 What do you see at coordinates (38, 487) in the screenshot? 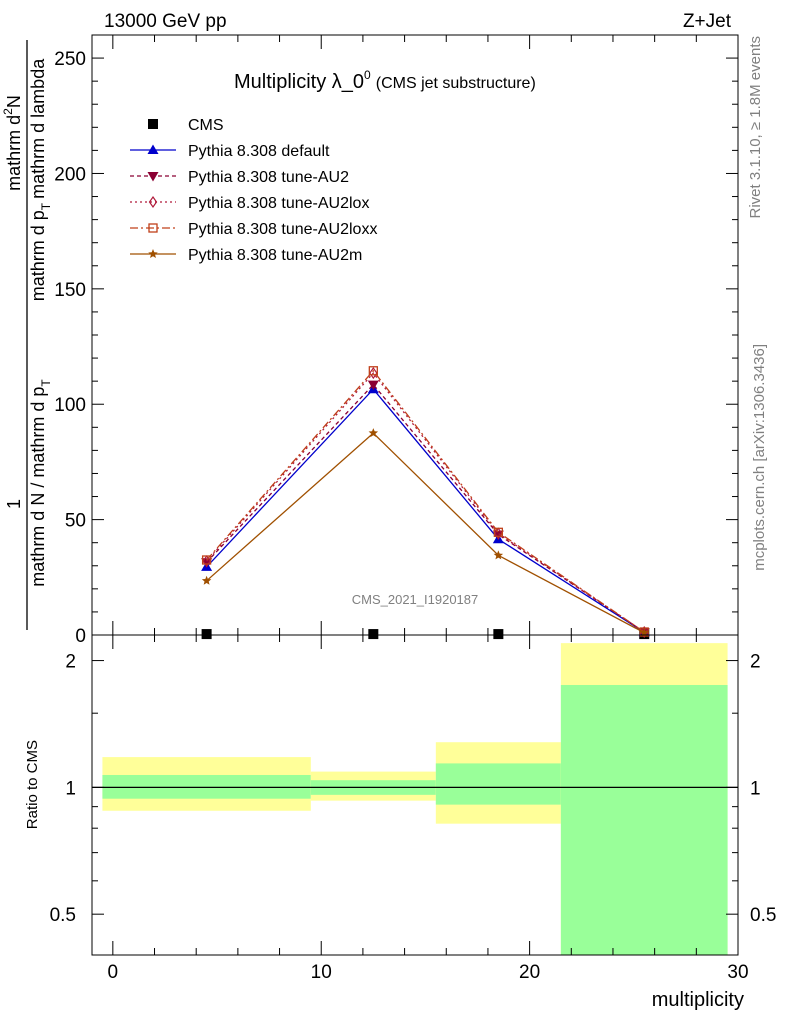
I see `y-label-den-text: mathrm d N / mathrm d p` at bounding box center [38, 487].